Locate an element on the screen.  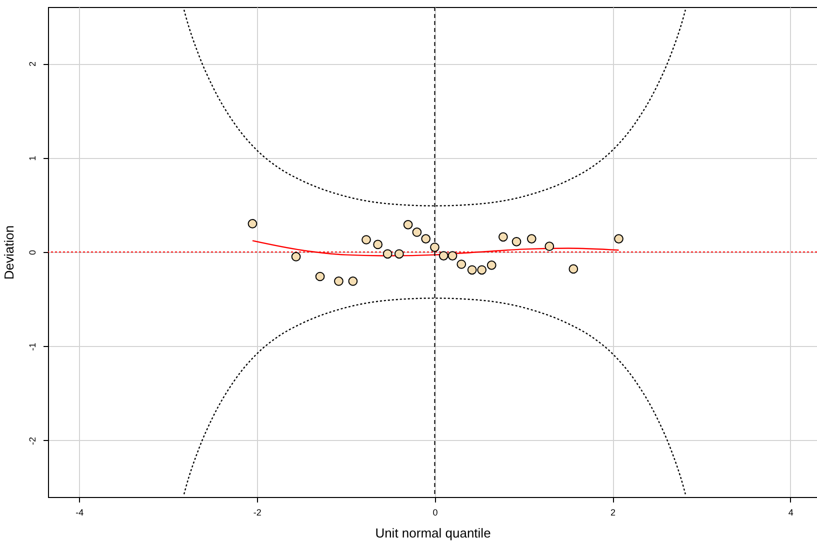
y-tick-label: -1 is located at coordinates (33, 346).